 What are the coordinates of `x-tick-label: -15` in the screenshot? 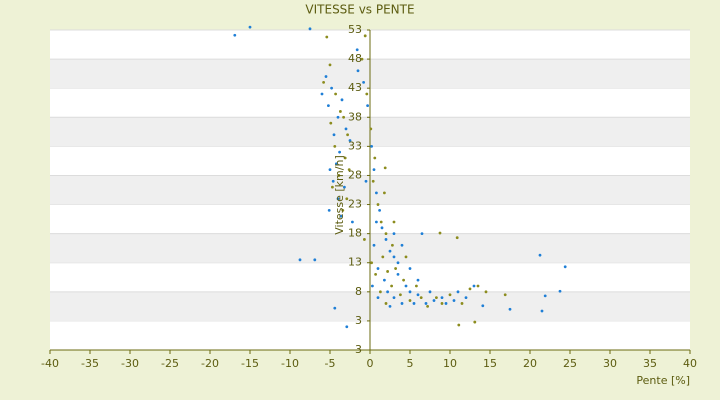 It's located at (250, 363).